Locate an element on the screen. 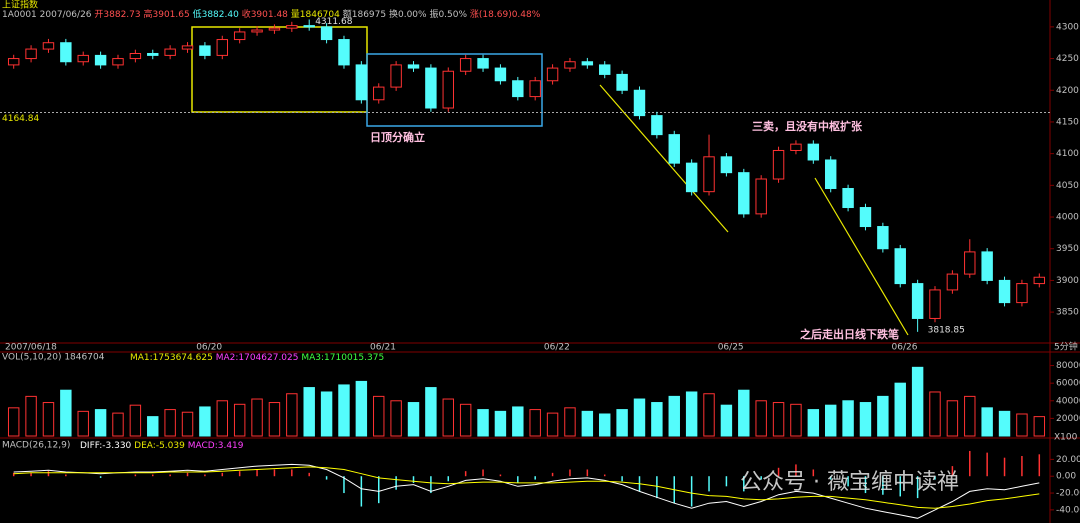 The image size is (1080, 523). level-label: 4164.84 is located at coordinates (20, 119).